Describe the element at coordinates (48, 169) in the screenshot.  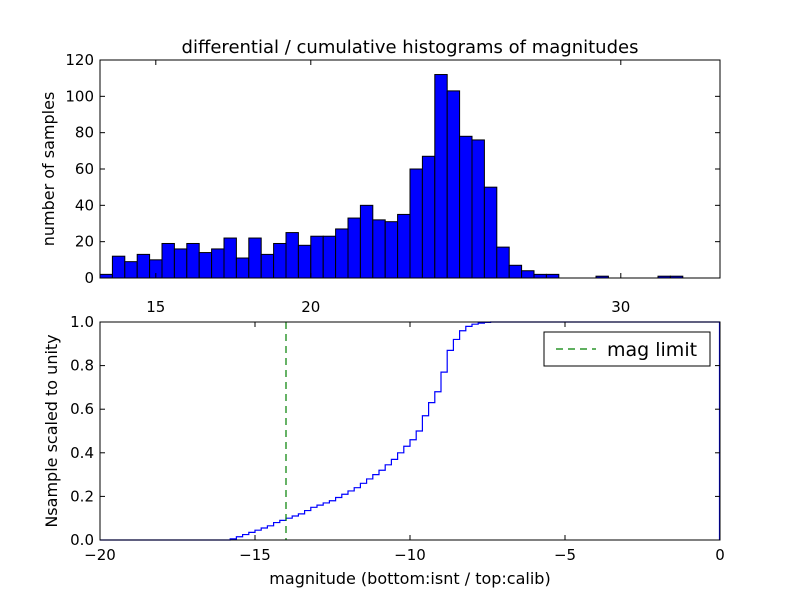
I see `top-y-axis-label: number of samples` at that location.